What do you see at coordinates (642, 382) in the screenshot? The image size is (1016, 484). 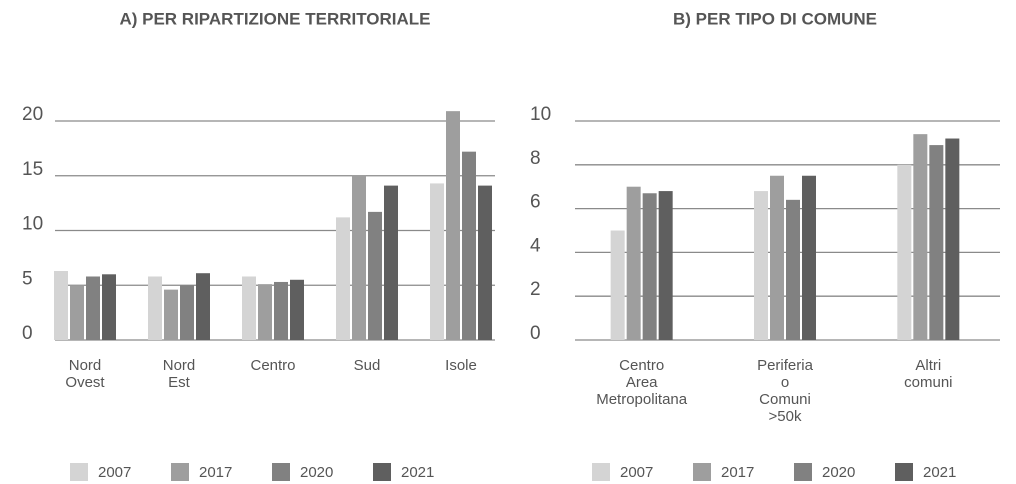 I see `x-tick-label: Area` at bounding box center [642, 382].